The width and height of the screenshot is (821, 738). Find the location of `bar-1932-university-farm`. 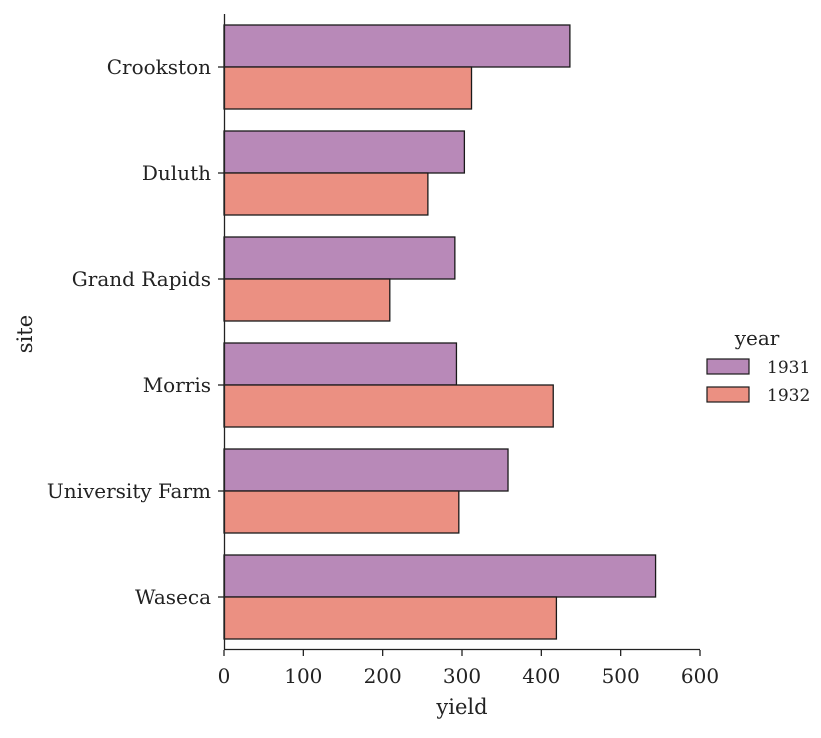

bar-1932-university-farm is located at coordinates (341, 512).